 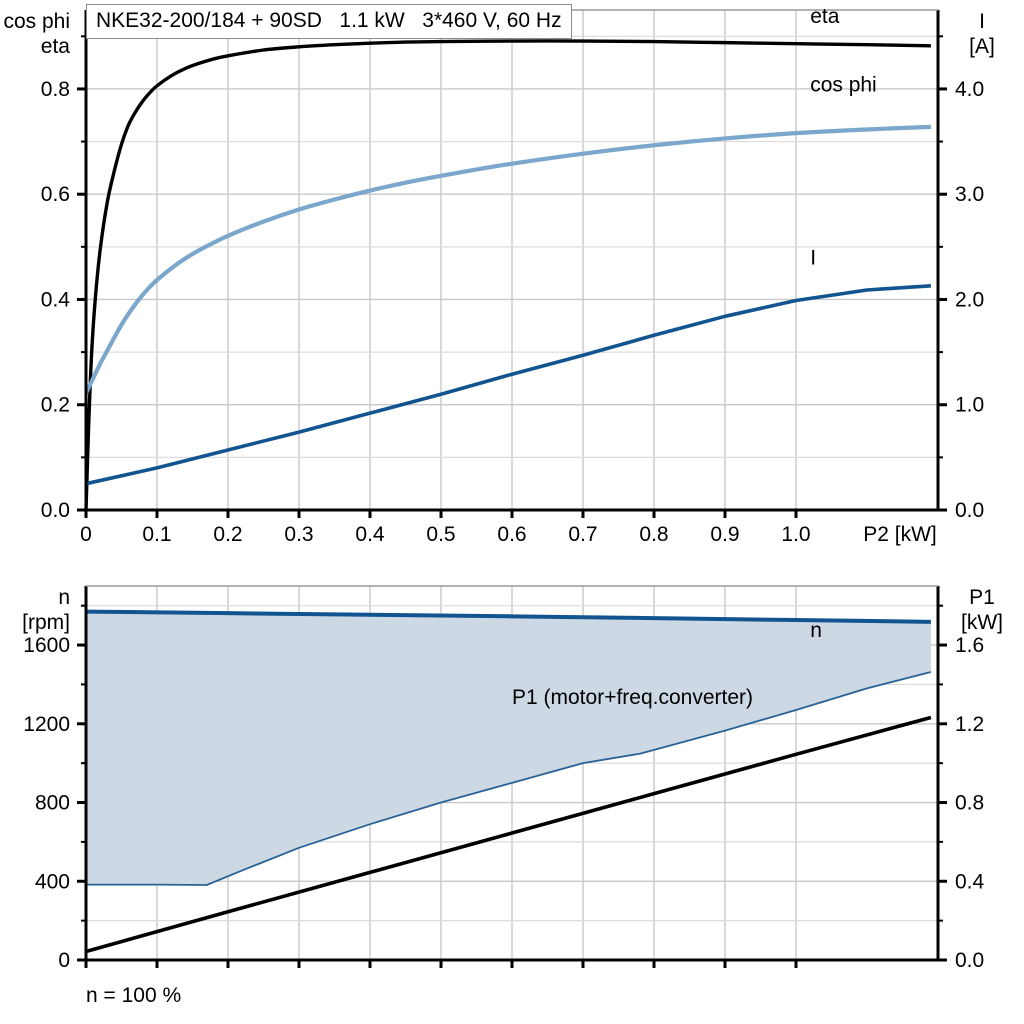 What do you see at coordinates (133, 995) in the screenshot?
I see `footnote-label: n = 100 %` at bounding box center [133, 995].